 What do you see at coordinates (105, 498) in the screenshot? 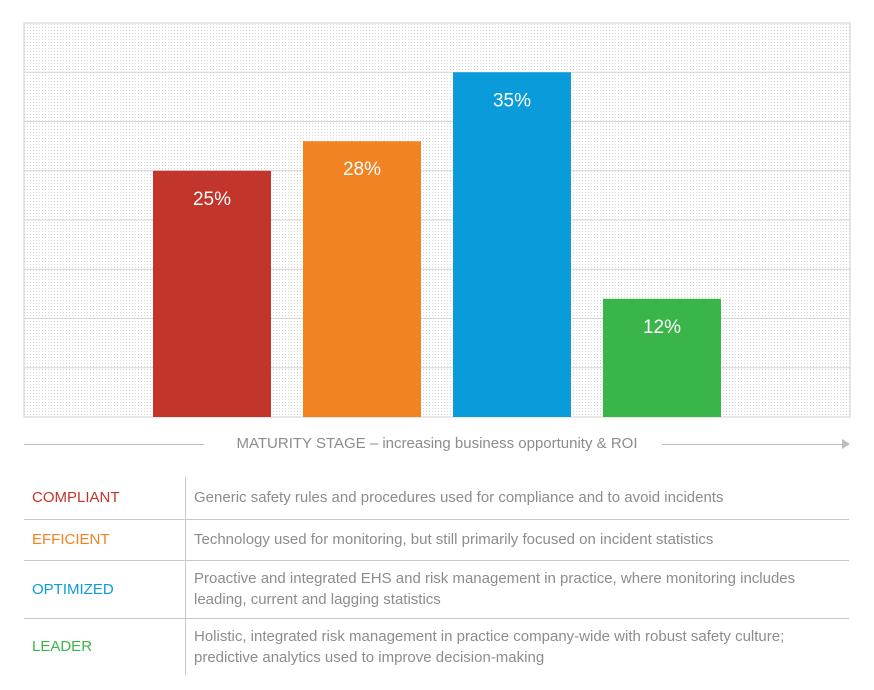
I see `stage-label: COMPLIANT` at bounding box center [105, 498].